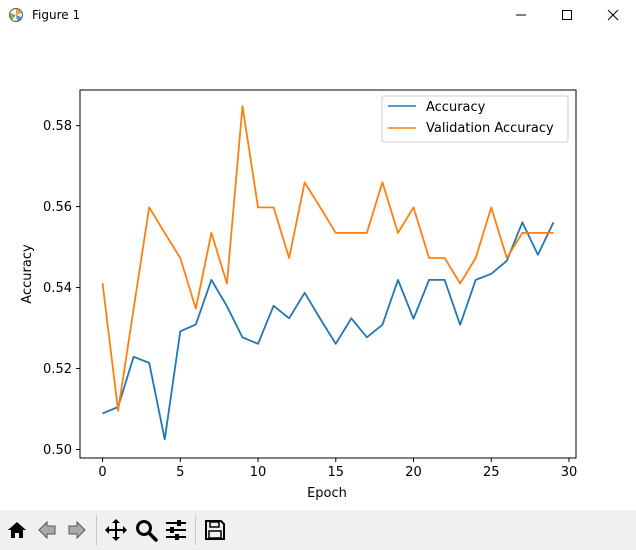 This screenshot has width=636, height=550. Describe the element at coordinates (318, 530) in the screenshot. I see `navigation-toolbar` at that location.